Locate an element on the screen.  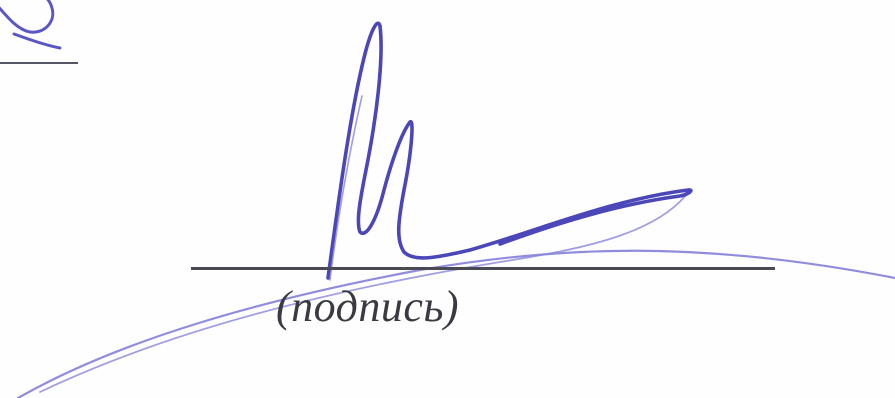
top-left-underline is located at coordinates (39, 63).